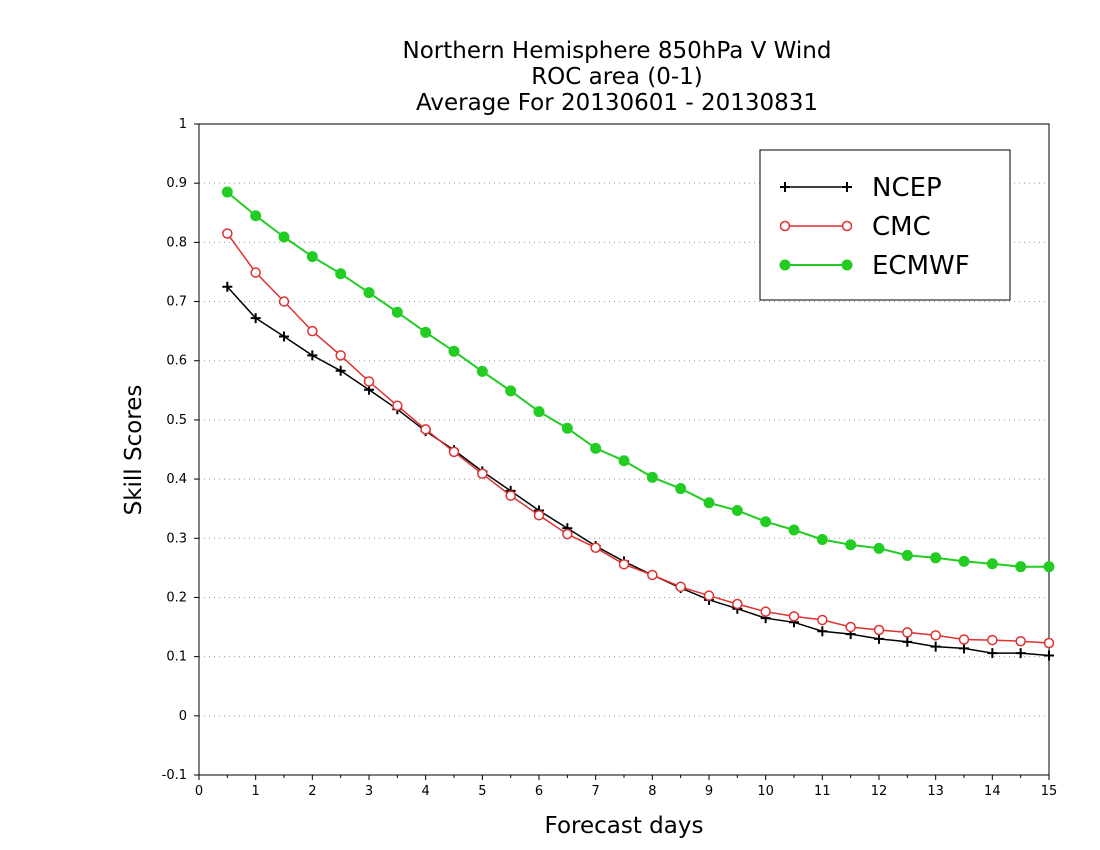 The image size is (1100, 850). Describe the element at coordinates (539, 791) in the screenshot. I see `x-tick-label: 6` at that location.